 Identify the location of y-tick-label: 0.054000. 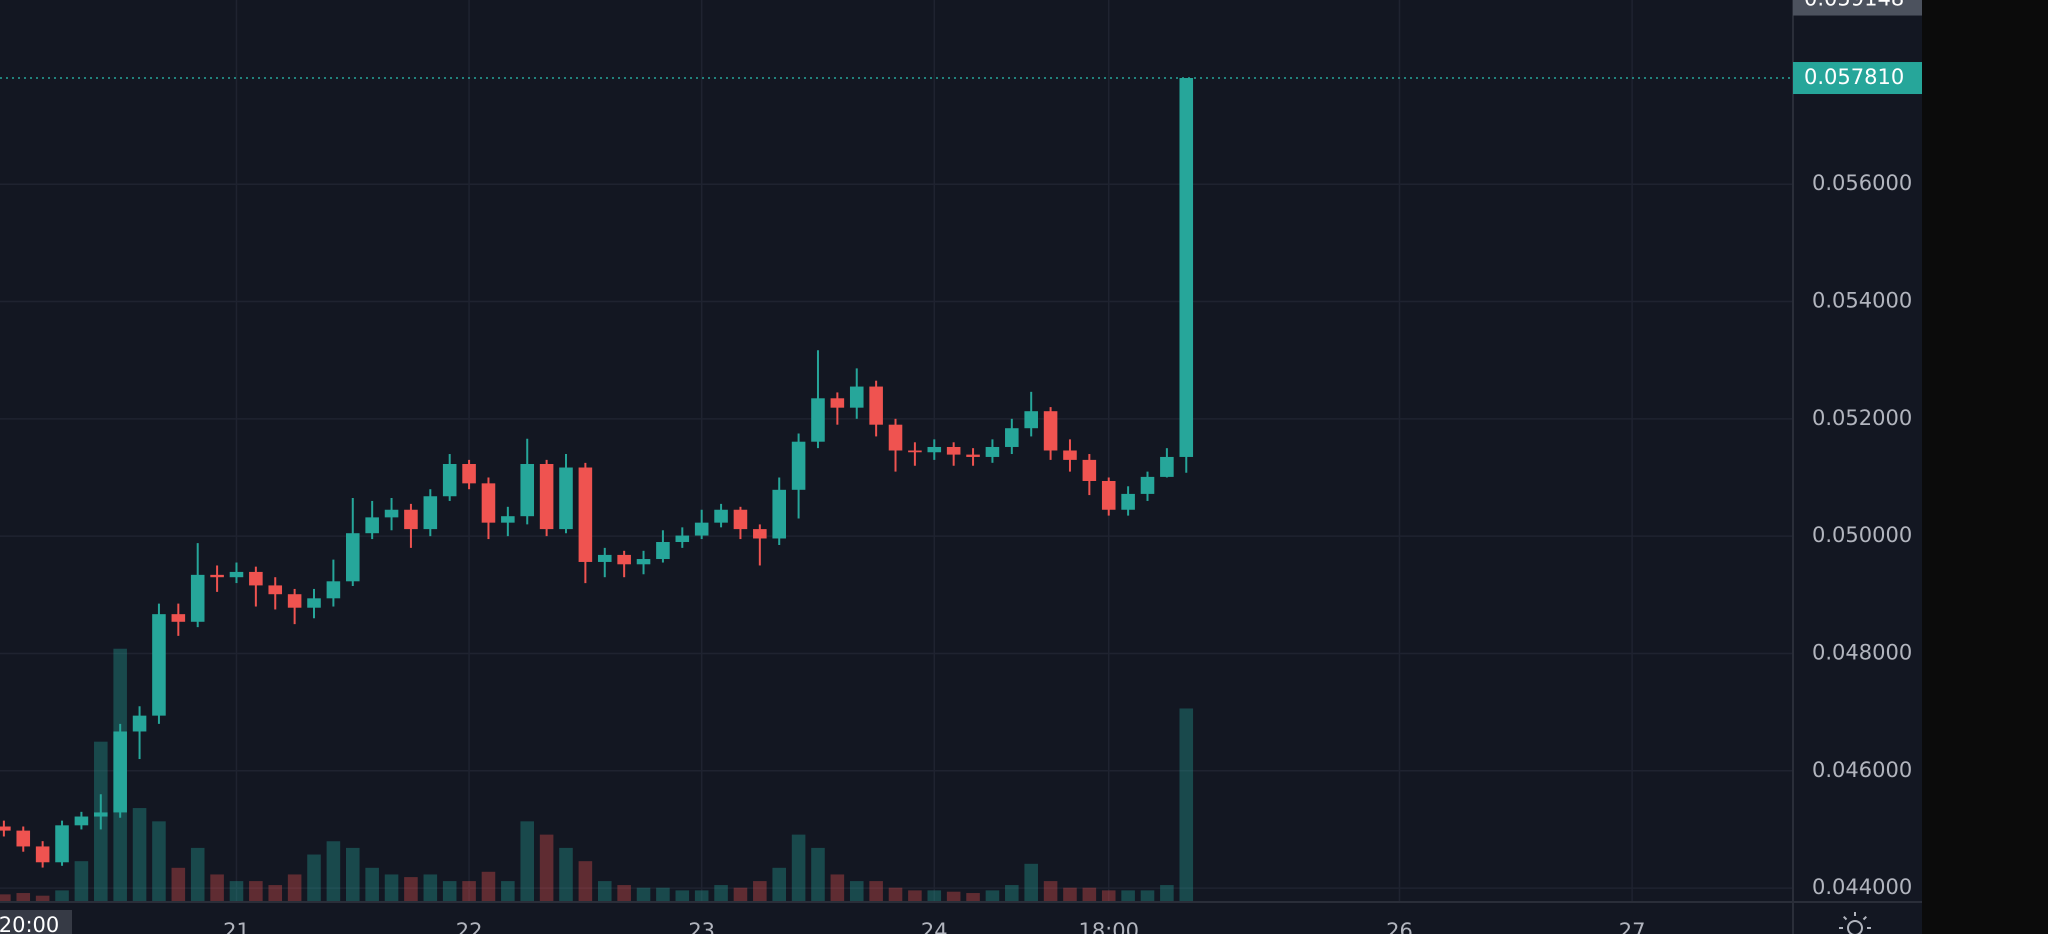
(1862, 301).